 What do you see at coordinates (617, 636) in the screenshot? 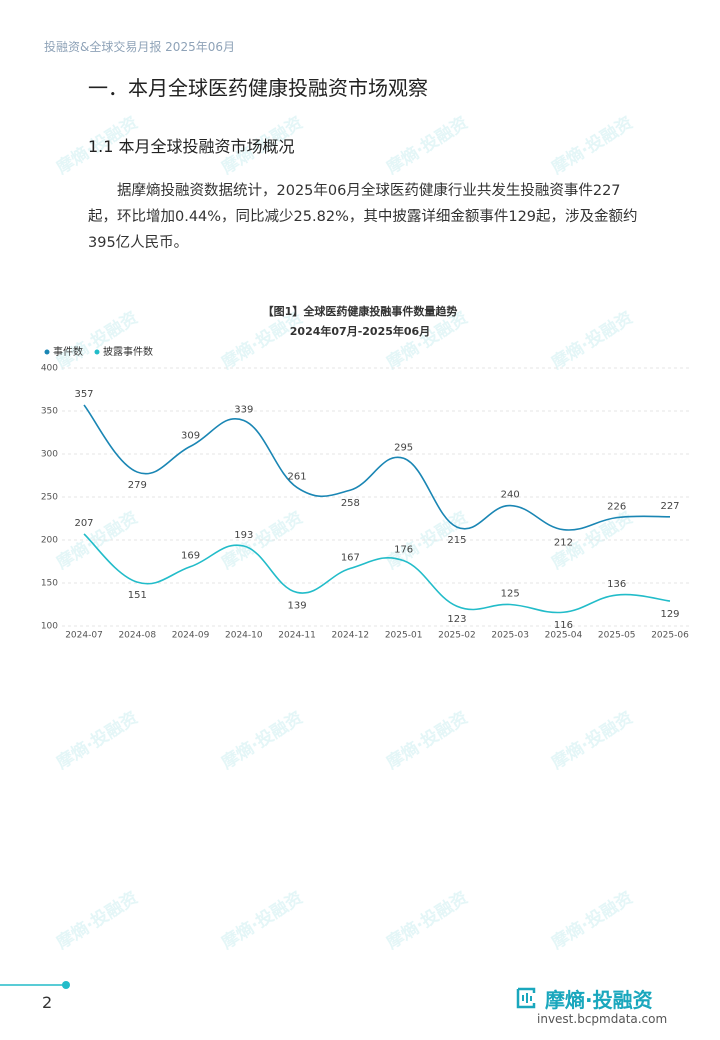
I see `x-tick-label: 2025-05` at bounding box center [617, 636].